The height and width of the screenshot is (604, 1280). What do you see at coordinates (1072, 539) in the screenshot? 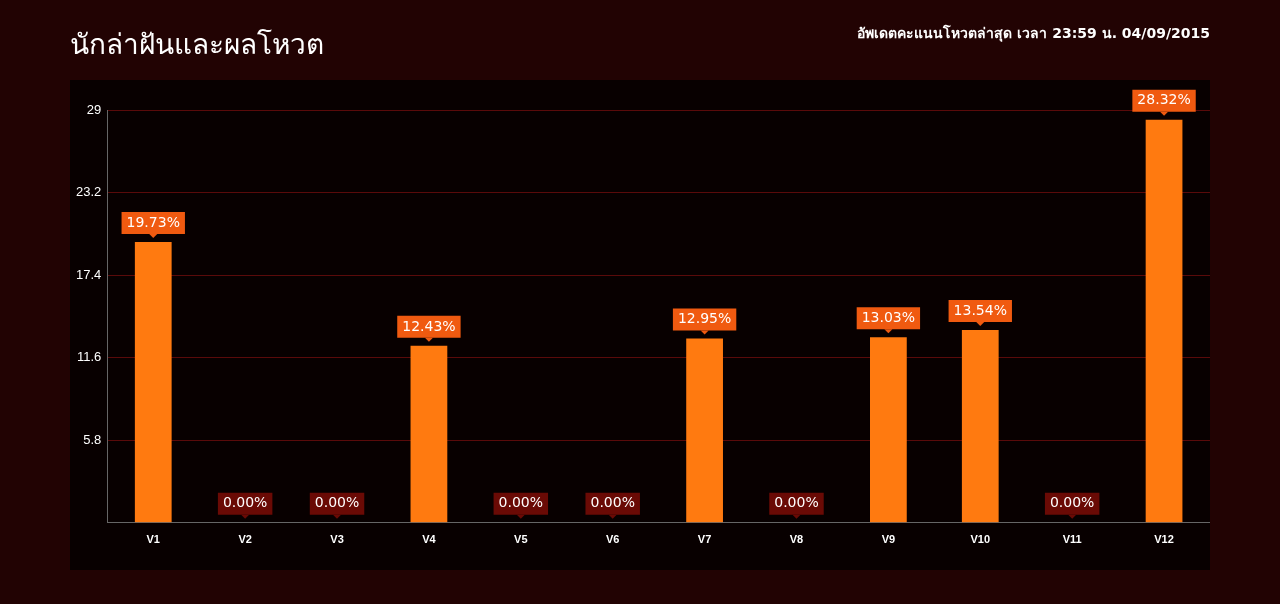
I see `x-tick-label: V11` at bounding box center [1072, 539].